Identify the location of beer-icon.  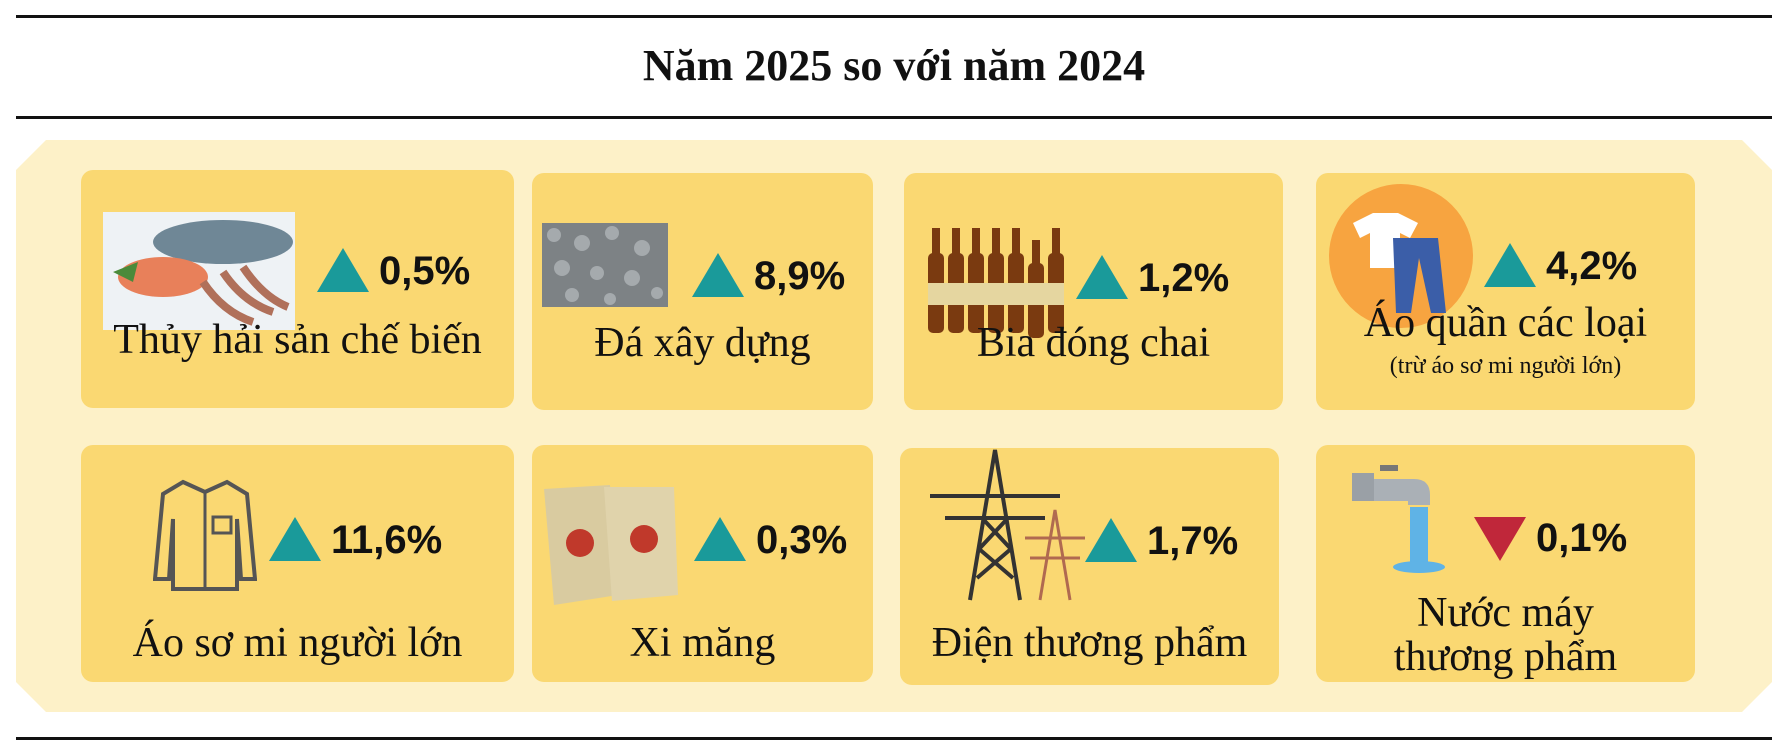
(996, 283).